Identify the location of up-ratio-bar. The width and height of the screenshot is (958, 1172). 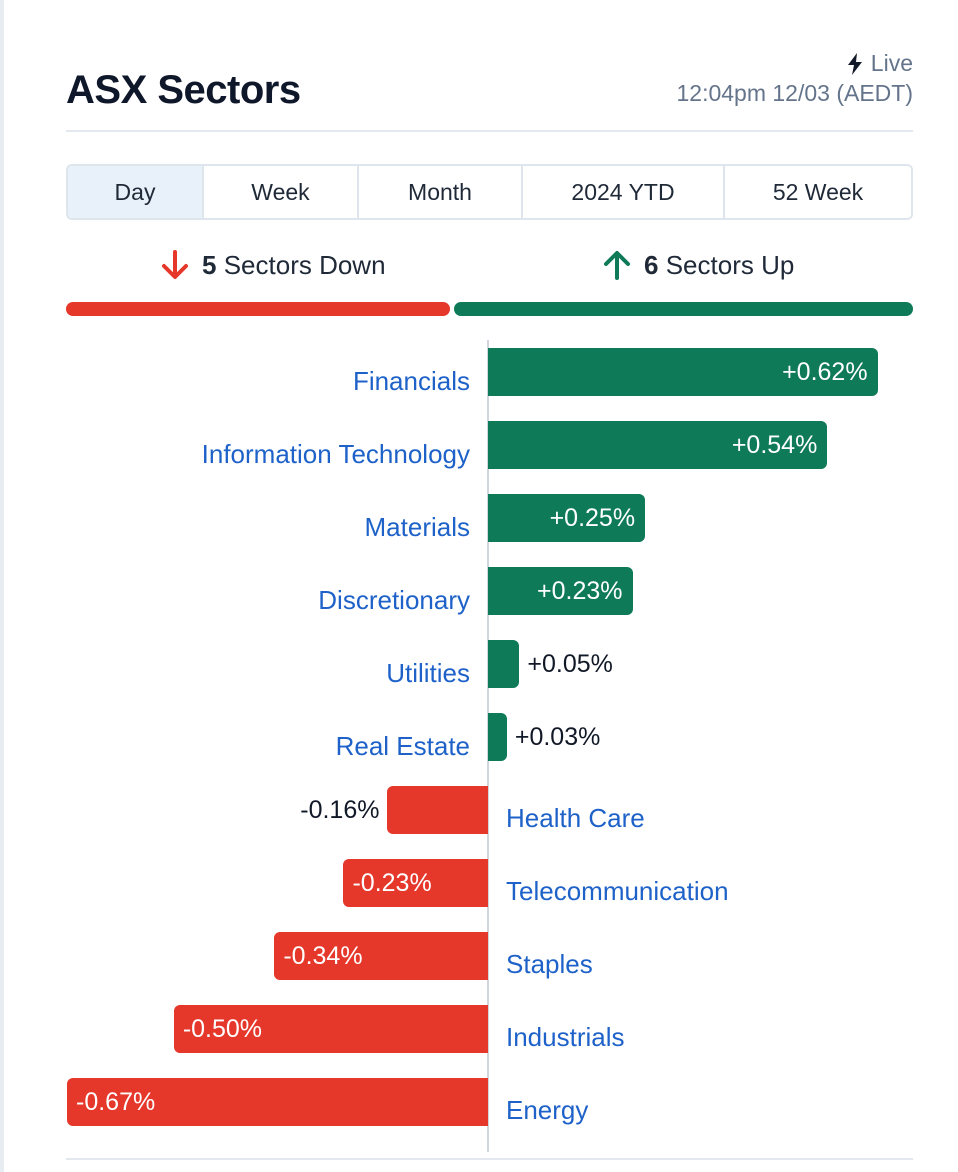
(683, 309).